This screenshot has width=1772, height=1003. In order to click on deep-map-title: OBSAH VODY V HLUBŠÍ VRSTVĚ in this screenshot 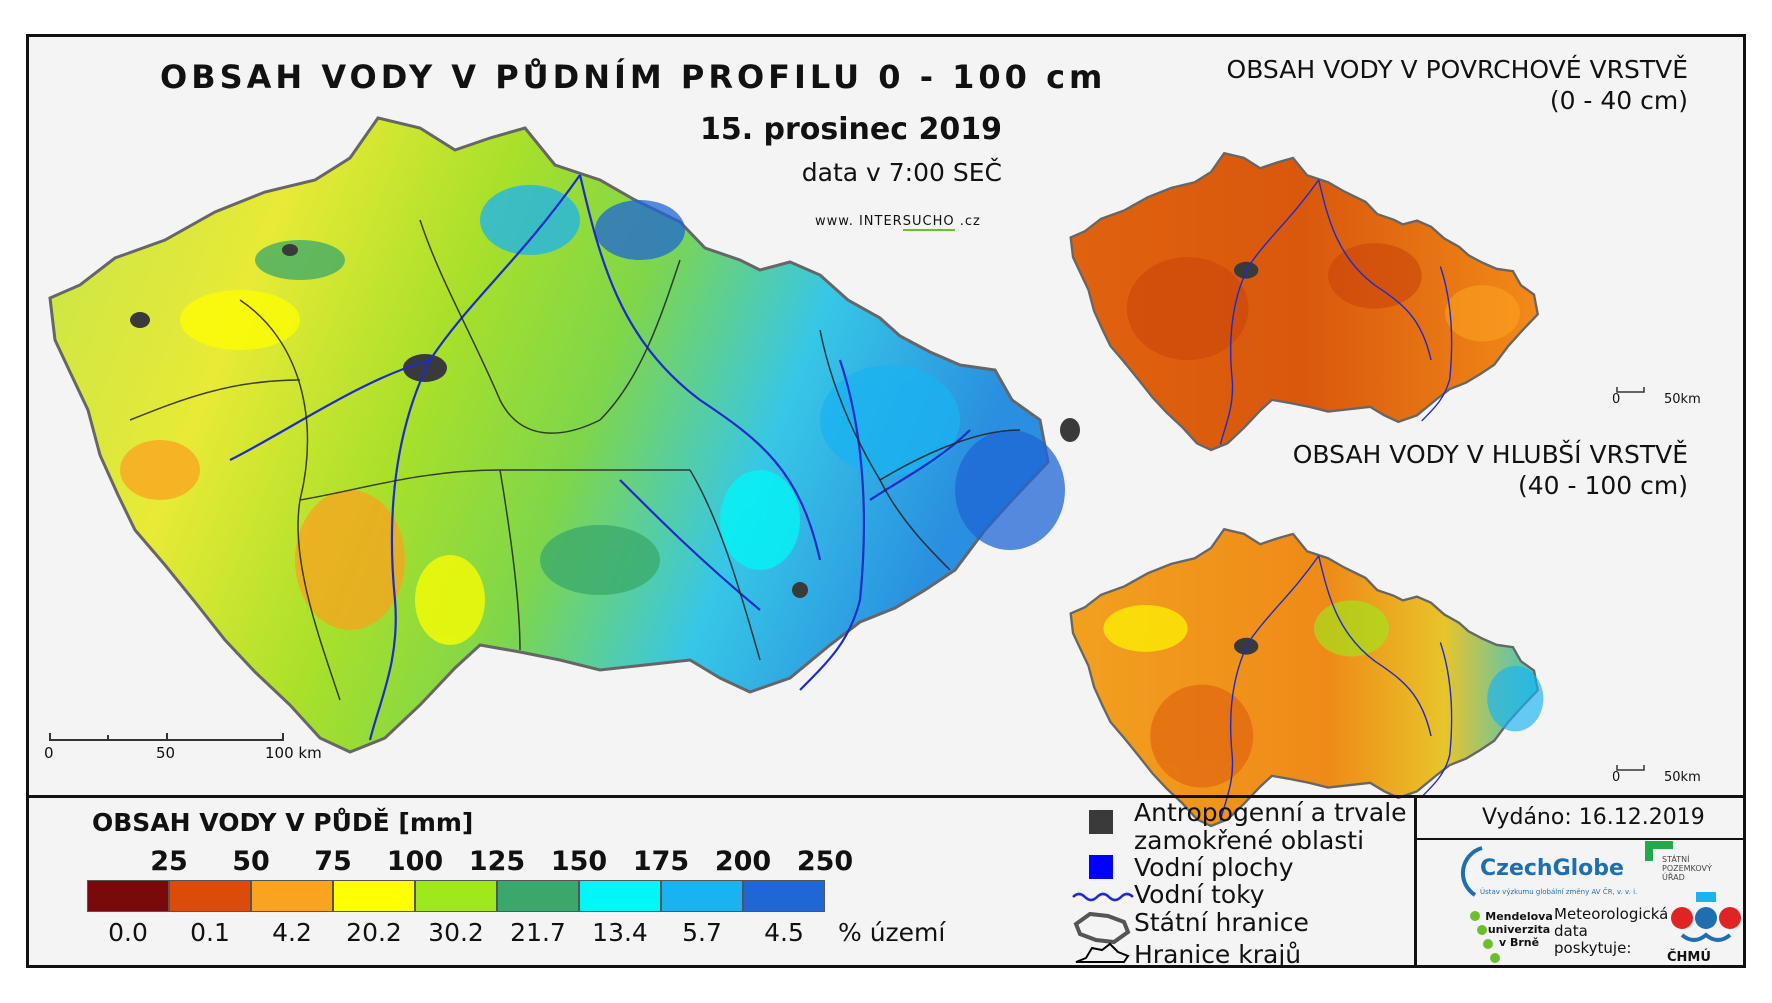, I will do `click(1490, 454)`.